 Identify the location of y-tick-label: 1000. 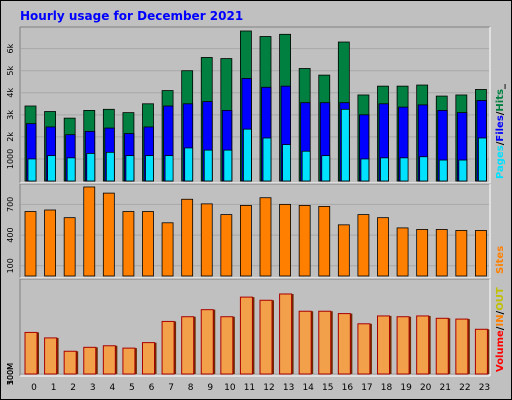
(10, 159).